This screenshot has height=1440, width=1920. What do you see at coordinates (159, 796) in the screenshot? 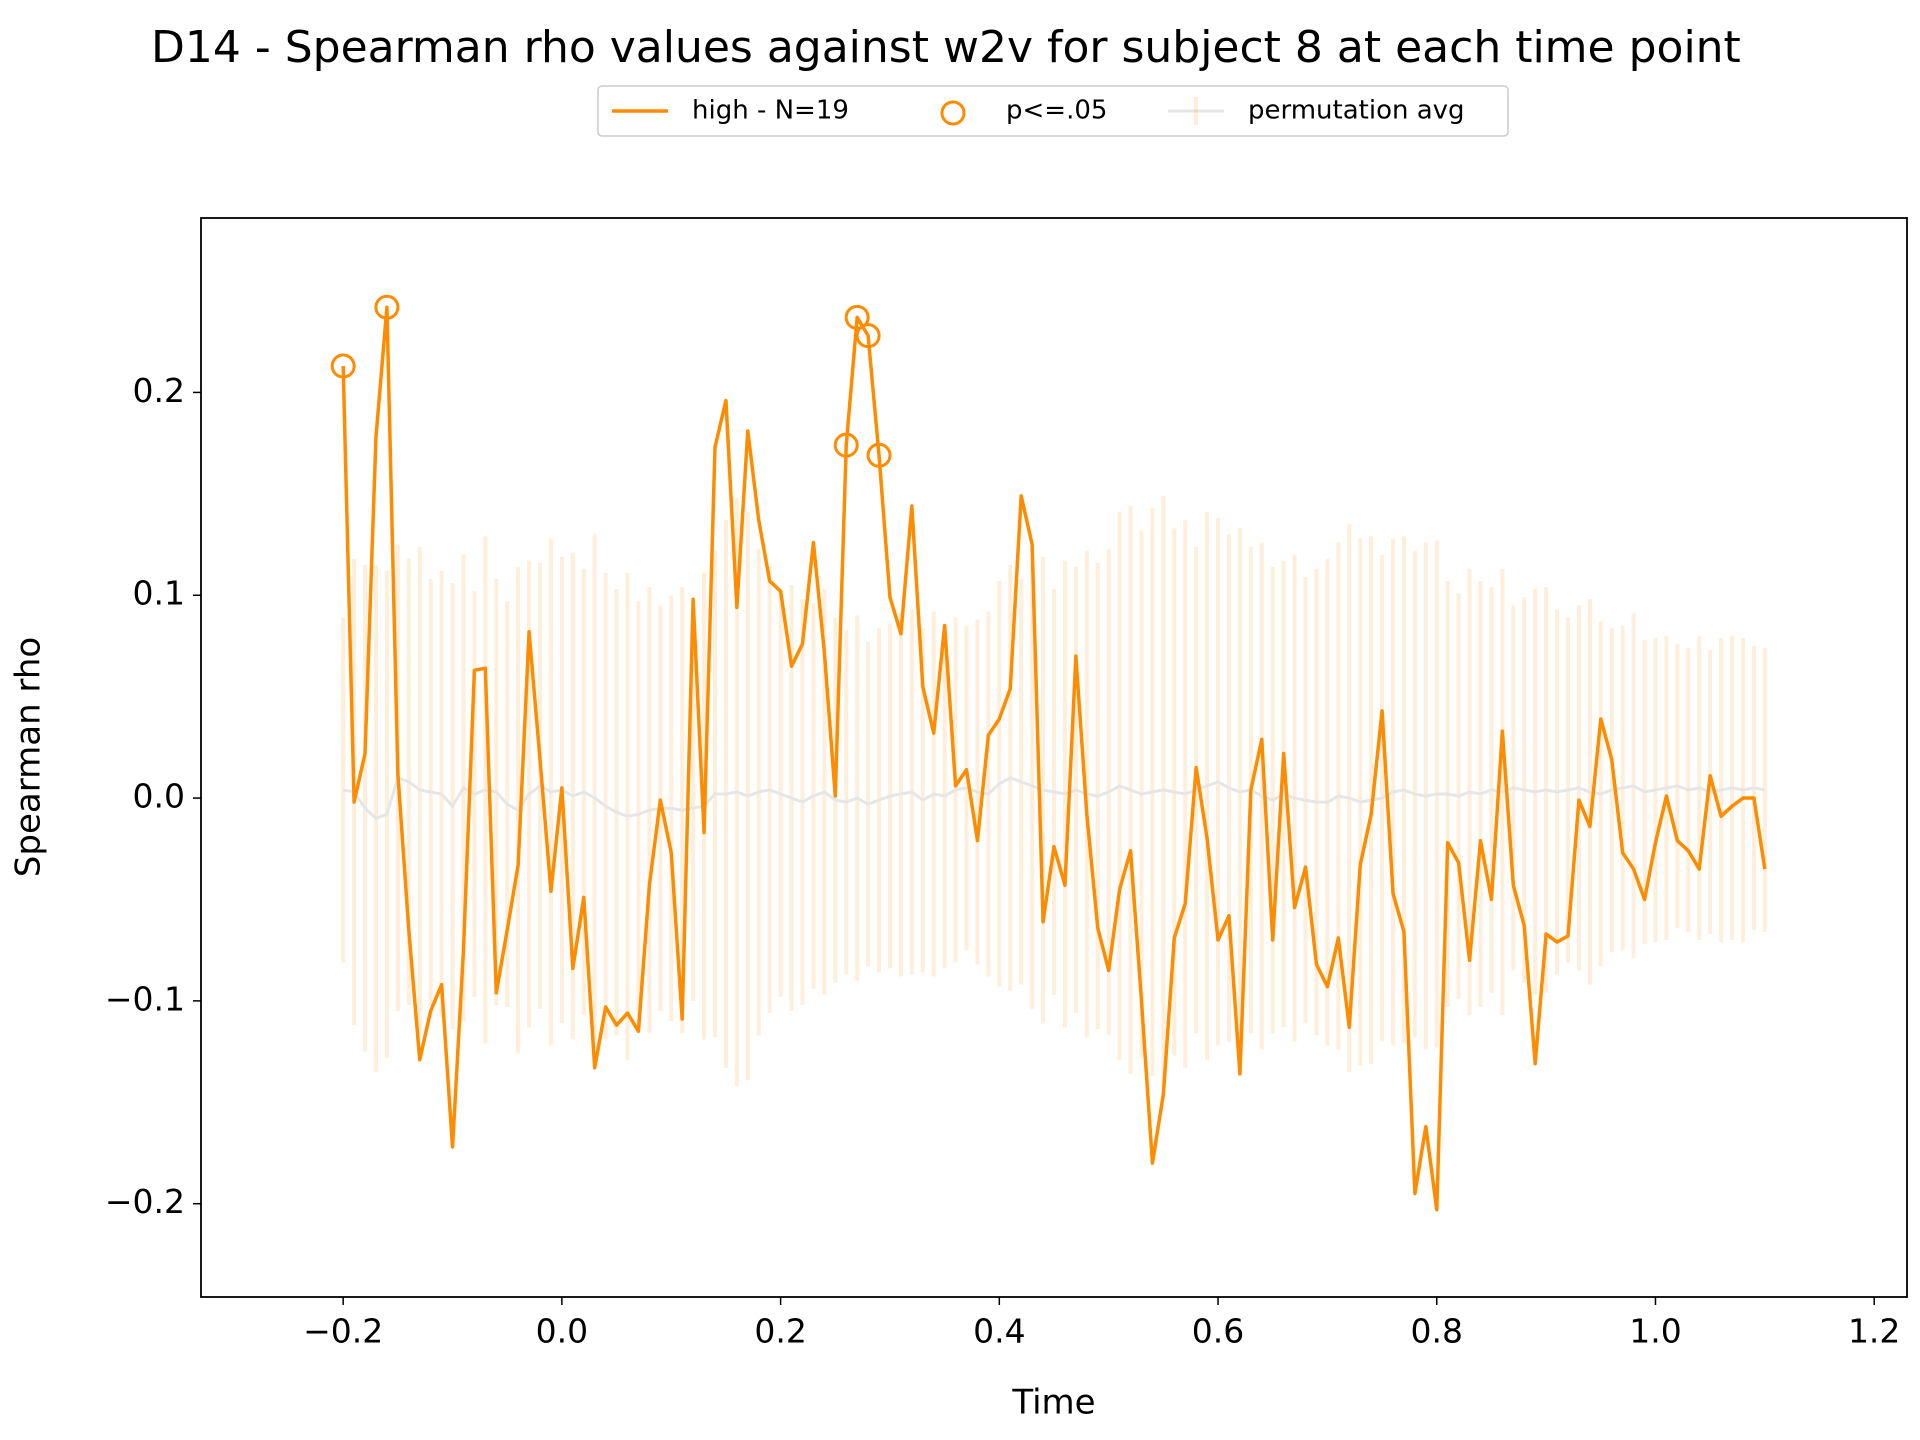
I see `y-tick-label: 0.0` at bounding box center [159, 796].